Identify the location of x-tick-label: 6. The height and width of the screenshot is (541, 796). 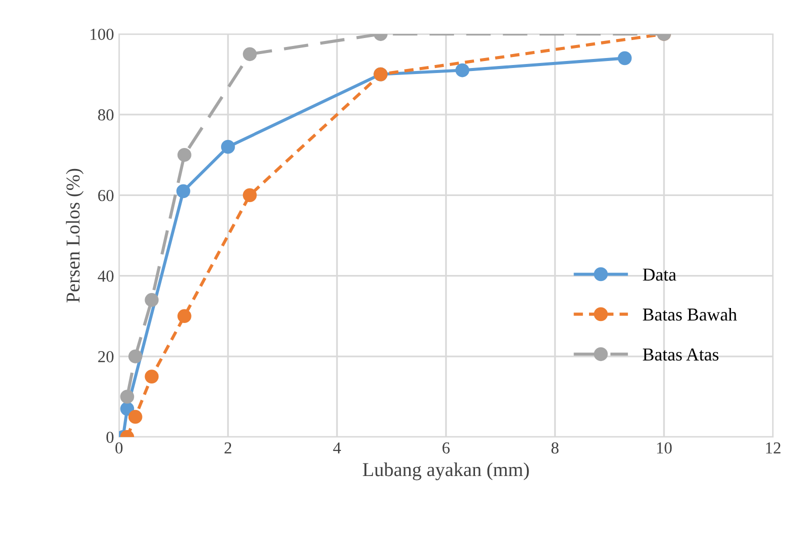
(446, 448).